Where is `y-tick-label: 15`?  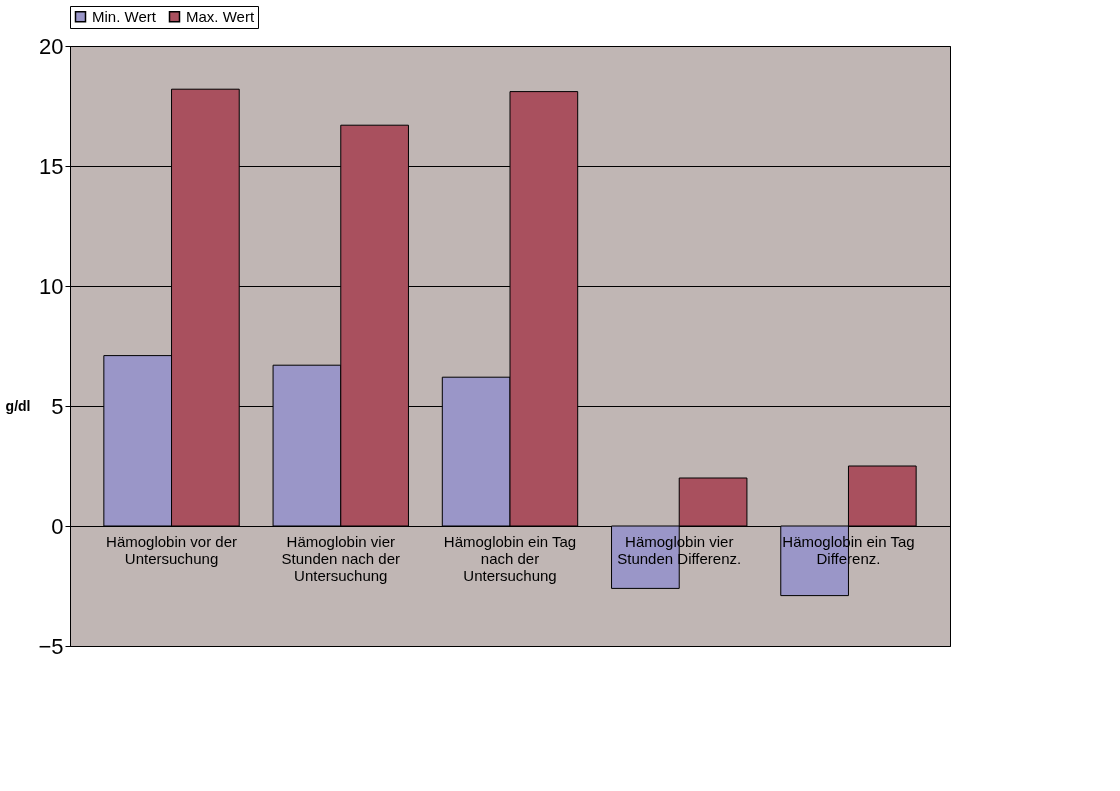 y-tick-label: 15 is located at coordinates (51, 166).